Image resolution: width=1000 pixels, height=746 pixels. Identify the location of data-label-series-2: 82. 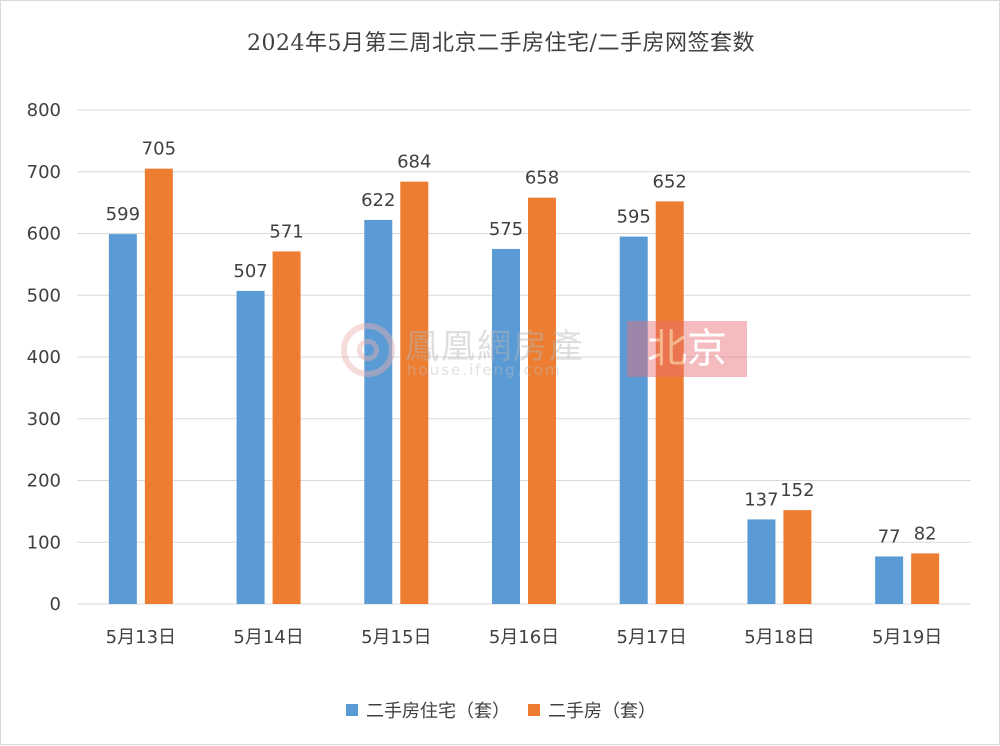
(925, 533).